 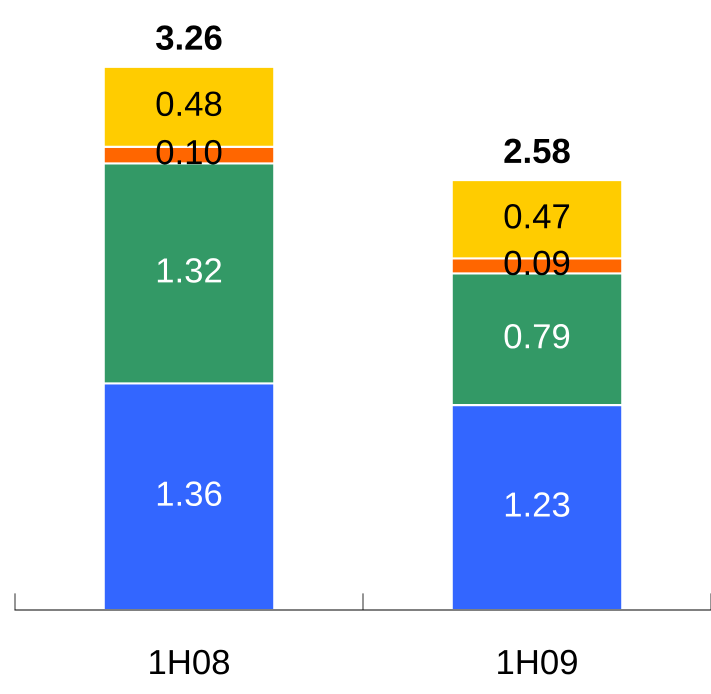 I want to click on data-label: 1.32, so click(x=190, y=270).